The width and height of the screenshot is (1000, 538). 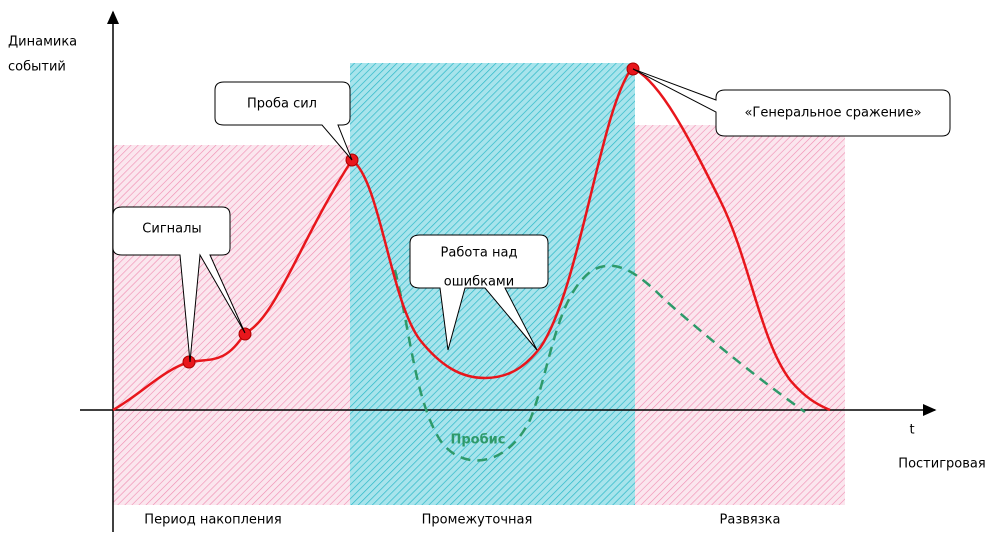 I want to click on callout-text: ошибками, so click(x=479, y=282).